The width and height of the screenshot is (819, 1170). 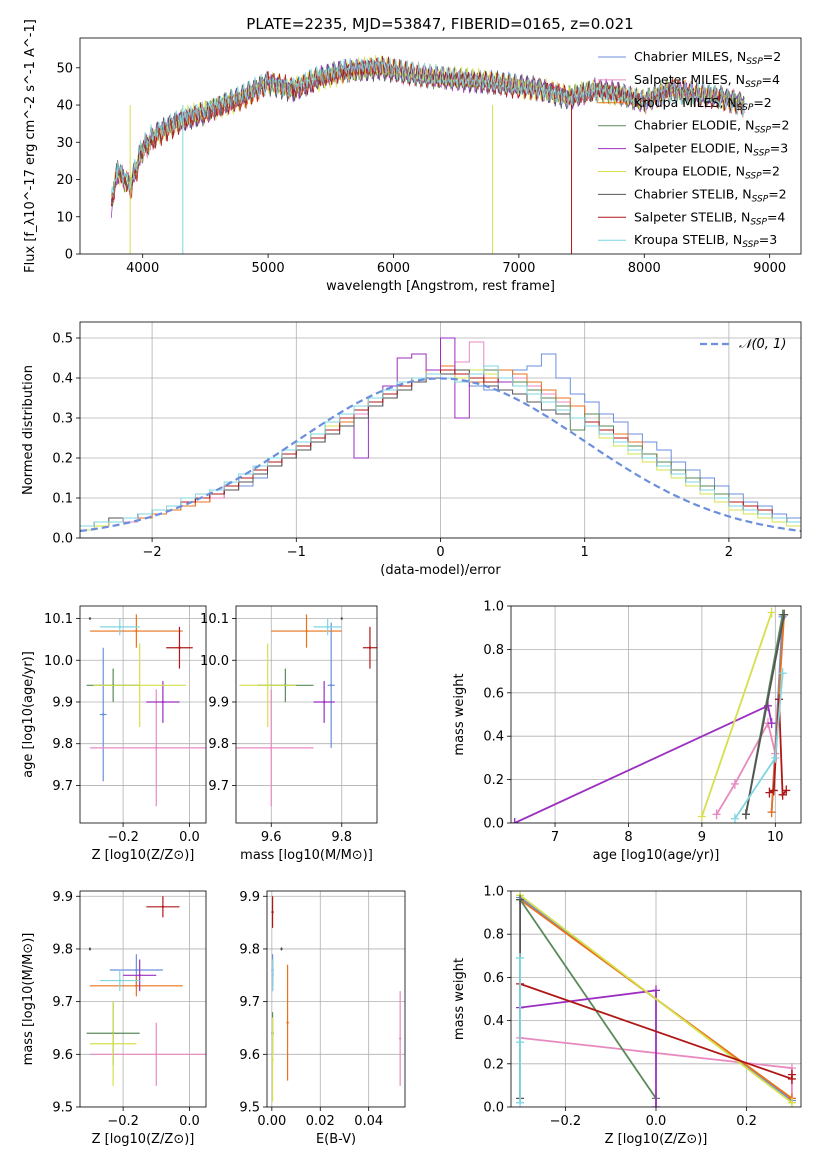 What do you see at coordinates (628, 837) in the screenshot?
I see `x-tick-label: 8` at bounding box center [628, 837].